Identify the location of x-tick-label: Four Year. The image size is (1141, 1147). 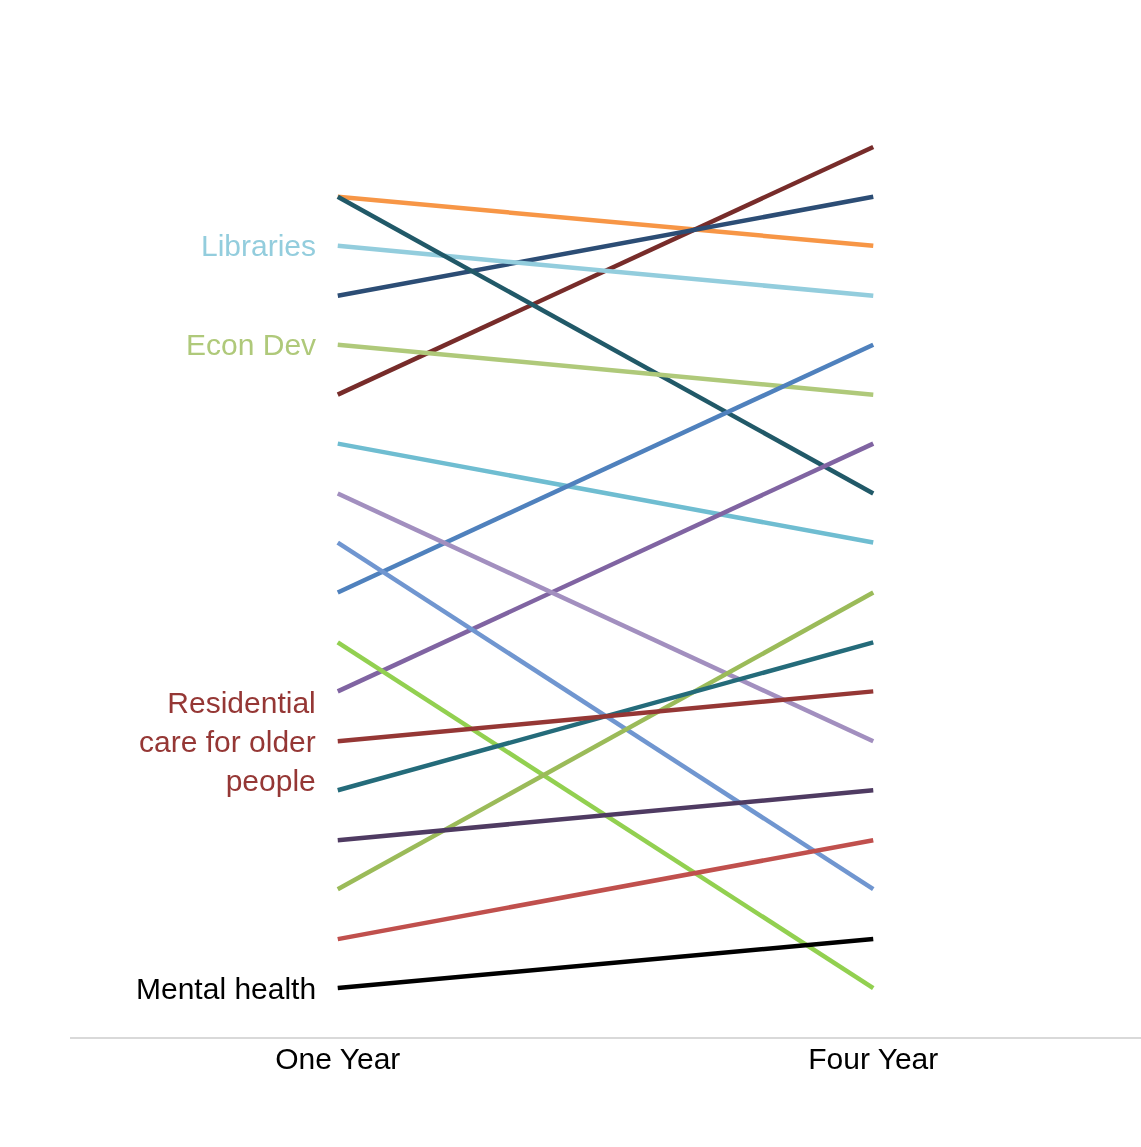
(873, 1058).